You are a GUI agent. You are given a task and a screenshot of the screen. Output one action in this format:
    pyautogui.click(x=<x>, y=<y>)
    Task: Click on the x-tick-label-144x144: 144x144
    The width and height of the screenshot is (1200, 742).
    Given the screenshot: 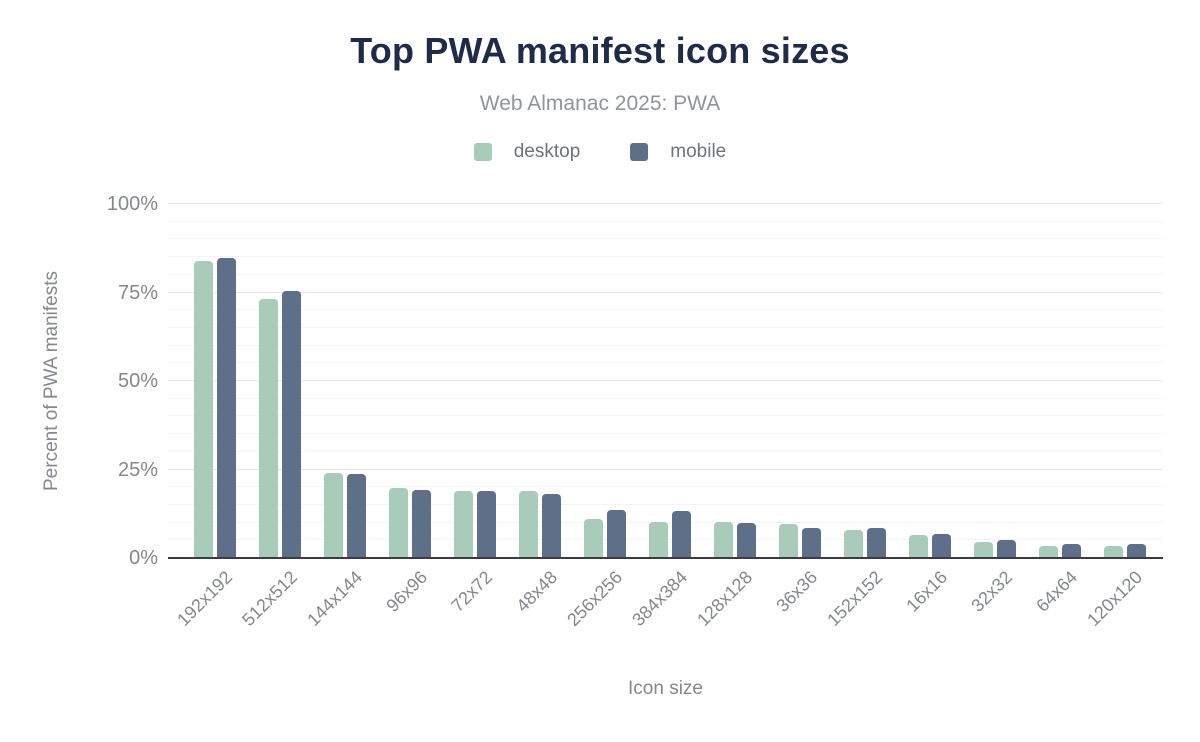 What is the action you would take?
    pyautogui.click(x=334, y=598)
    